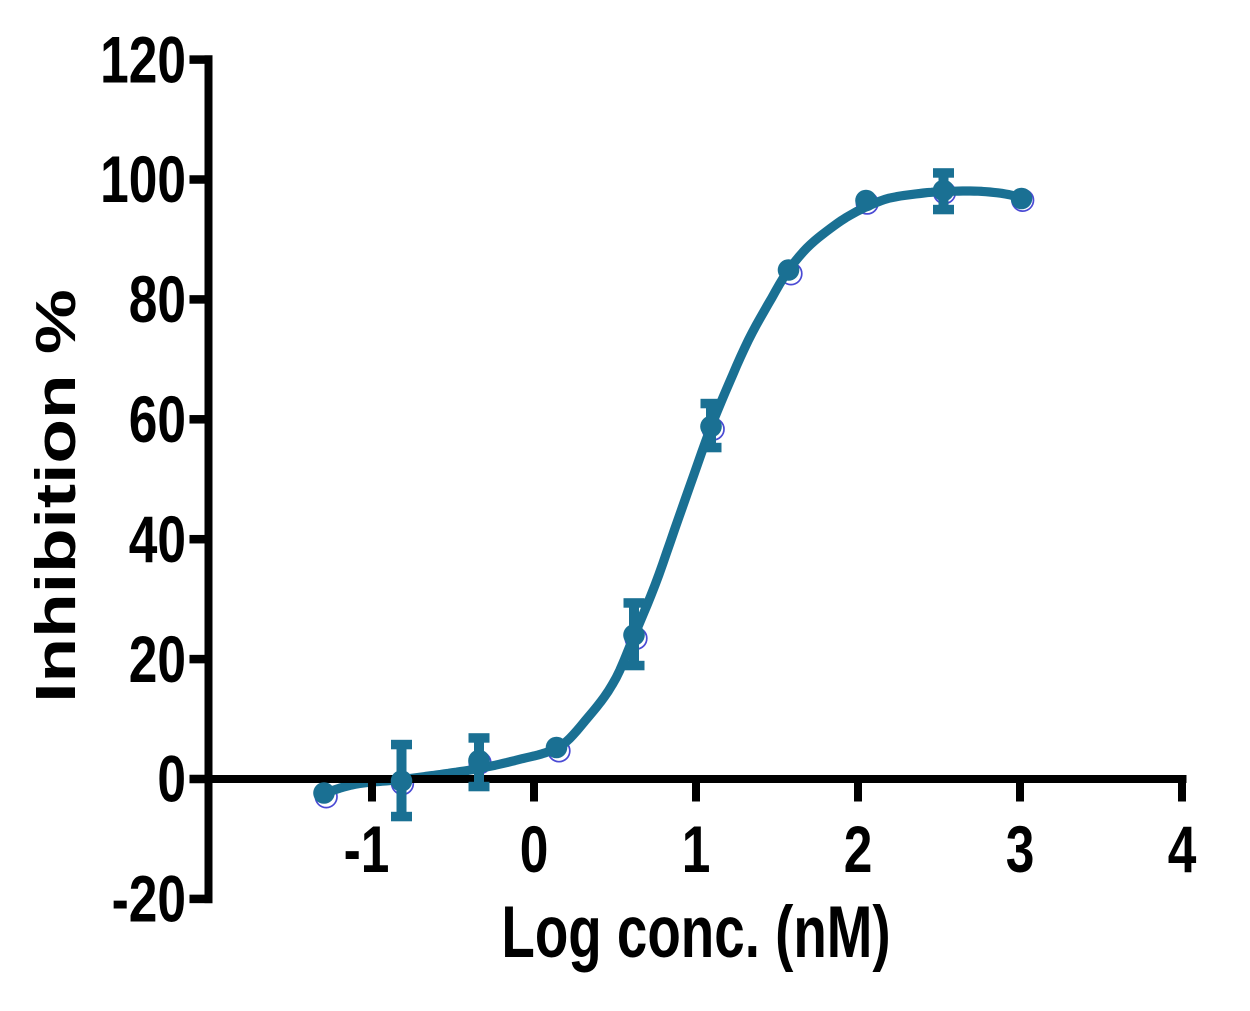  What do you see at coordinates (157, 299) in the screenshot?
I see `svg-text: 80` at bounding box center [157, 299].